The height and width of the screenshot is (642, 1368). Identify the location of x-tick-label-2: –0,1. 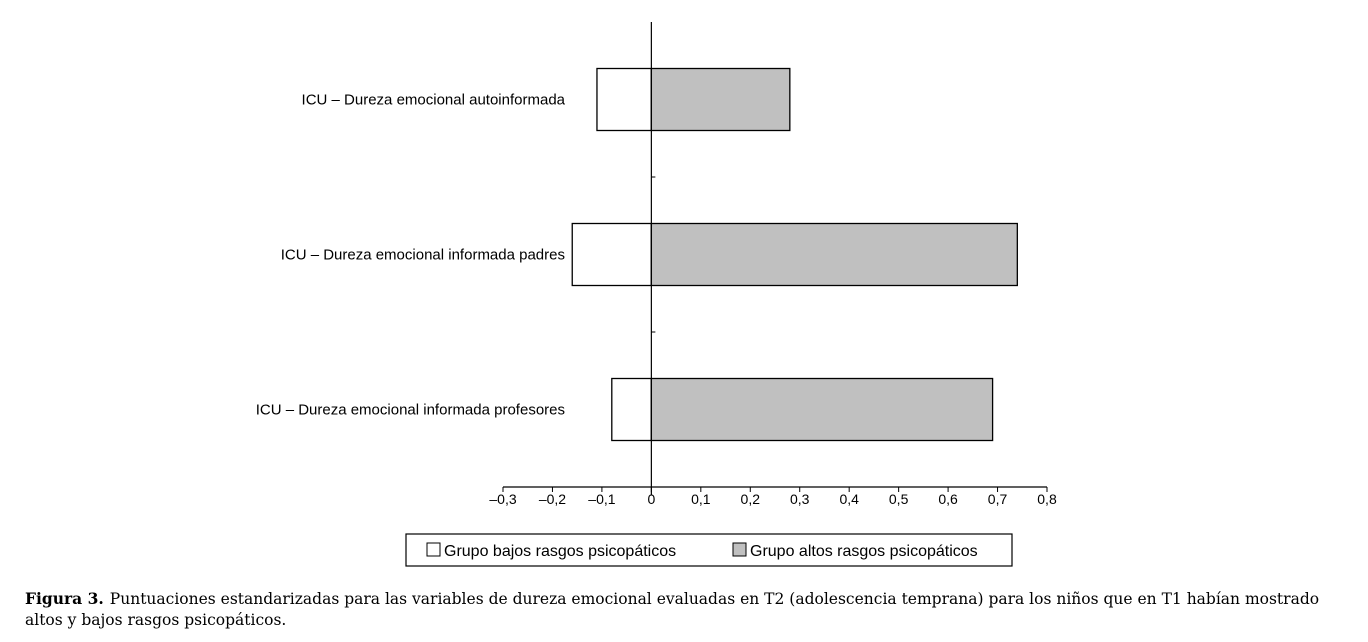
(601, 499).